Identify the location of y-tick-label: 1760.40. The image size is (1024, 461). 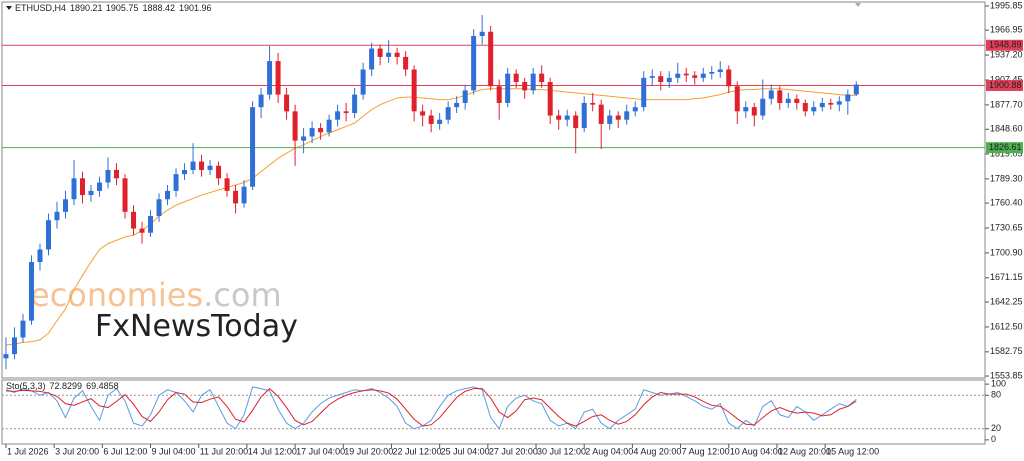
(1006, 202).